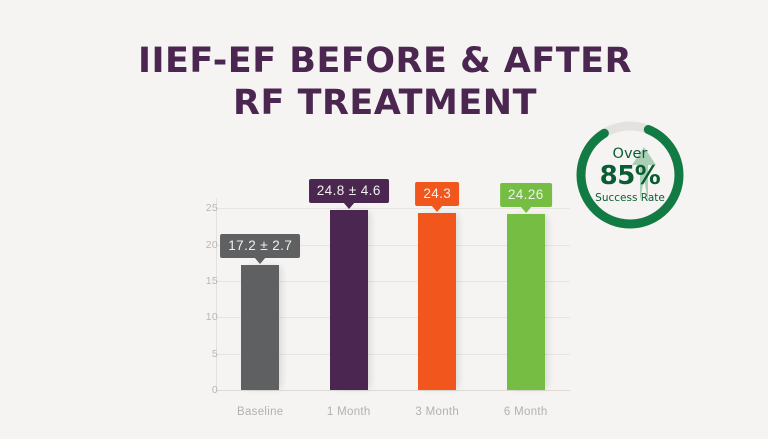 This screenshot has height=439, width=768. Describe the element at coordinates (385, 103) in the screenshot. I see `title-line-2: RF TREATMENT` at that location.